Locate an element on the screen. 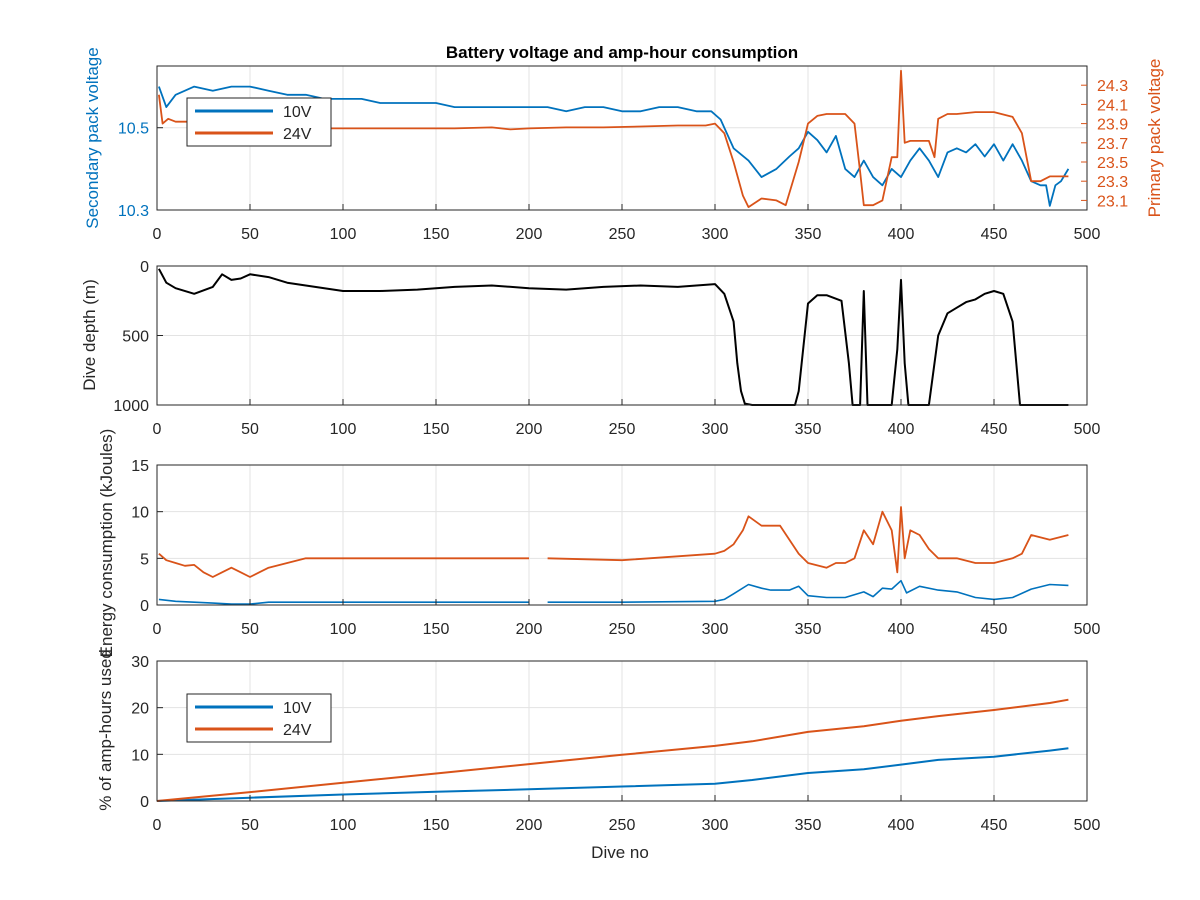 The image size is (1200, 900). y-right-tick-label: 23.5 is located at coordinates (1112, 163).